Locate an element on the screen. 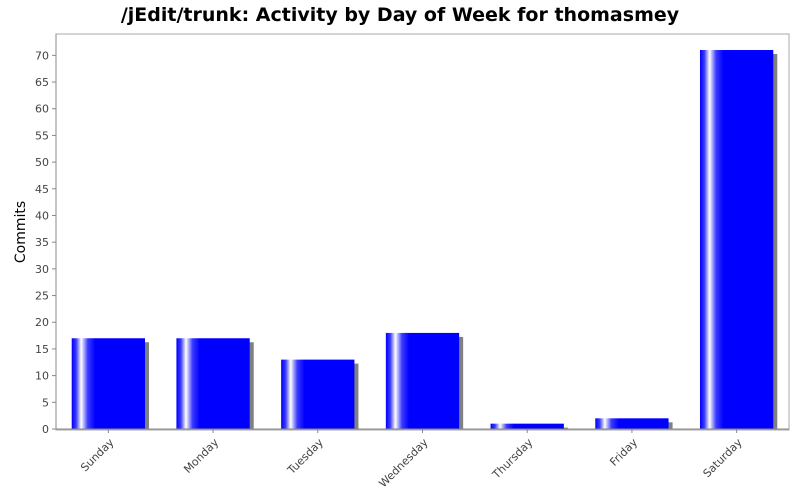  bar-wednesday is located at coordinates (422, 380).